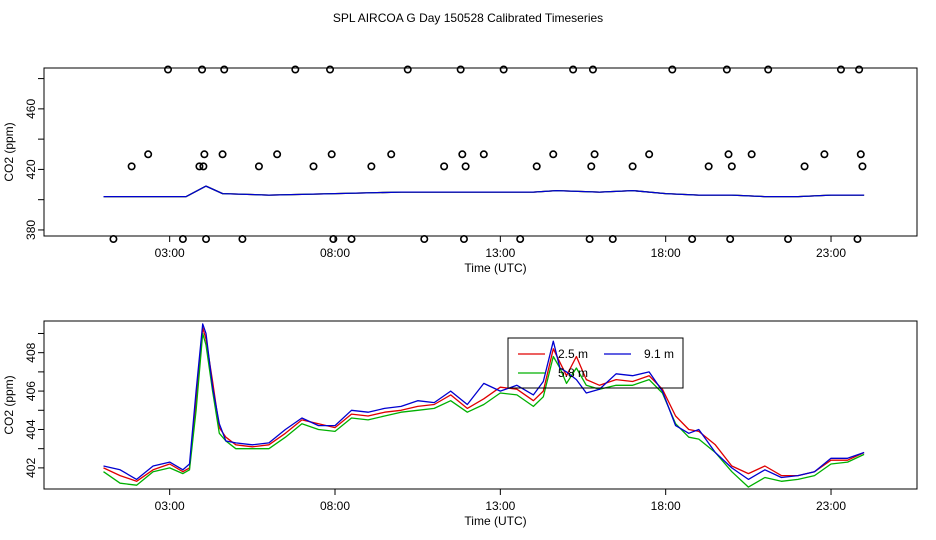 Image resolution: width=936 pixels, height=540 pixels. Describe the element at coordinates (595, 363) in the screenshot. I see `legend-box` at that location.